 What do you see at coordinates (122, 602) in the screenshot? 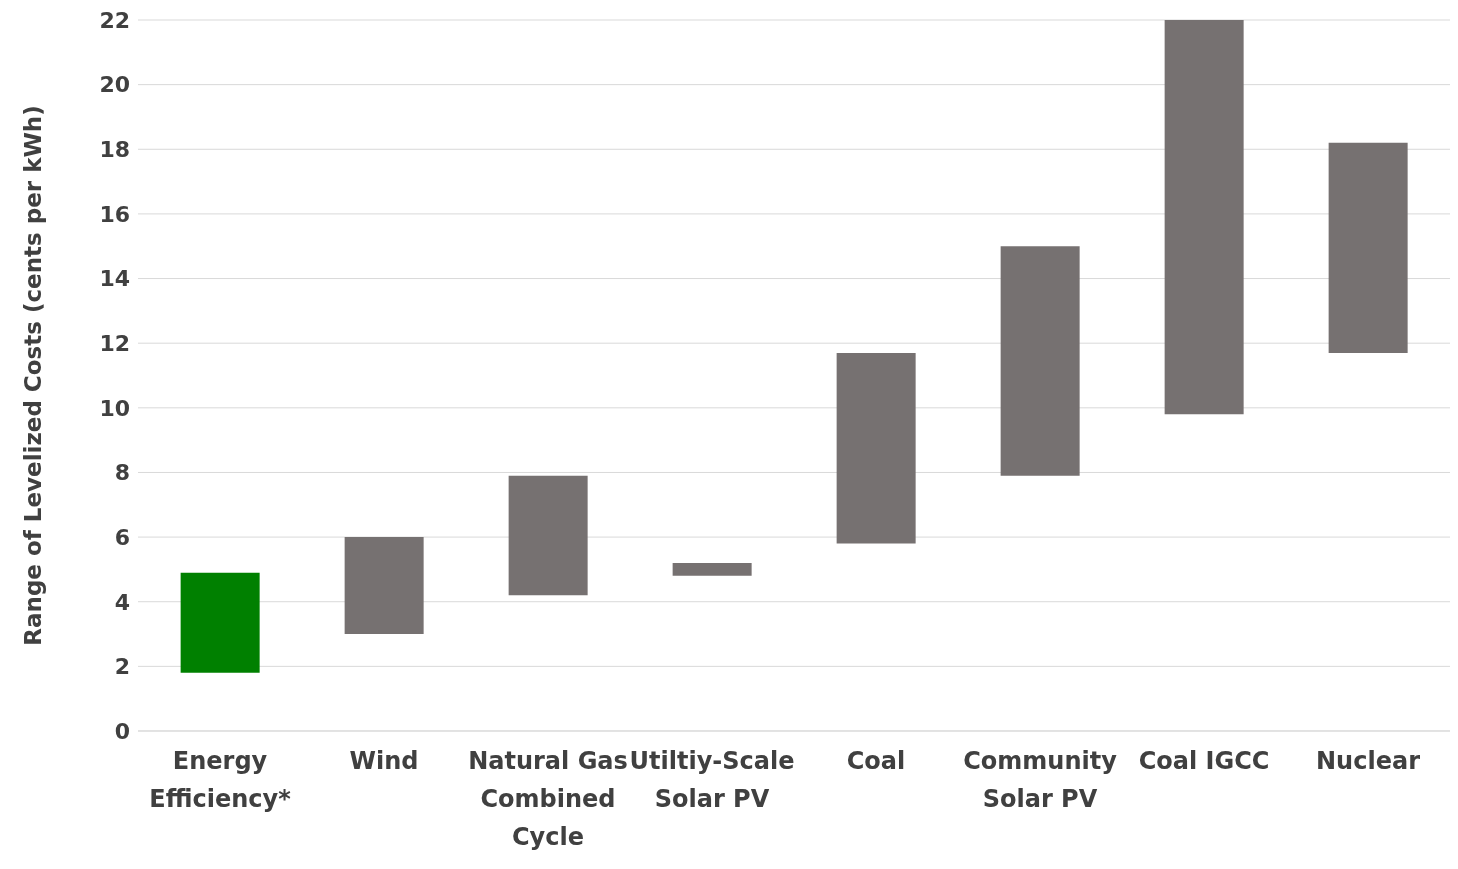
I see `y-tick-label: 4` at bounding box center [122, 602].